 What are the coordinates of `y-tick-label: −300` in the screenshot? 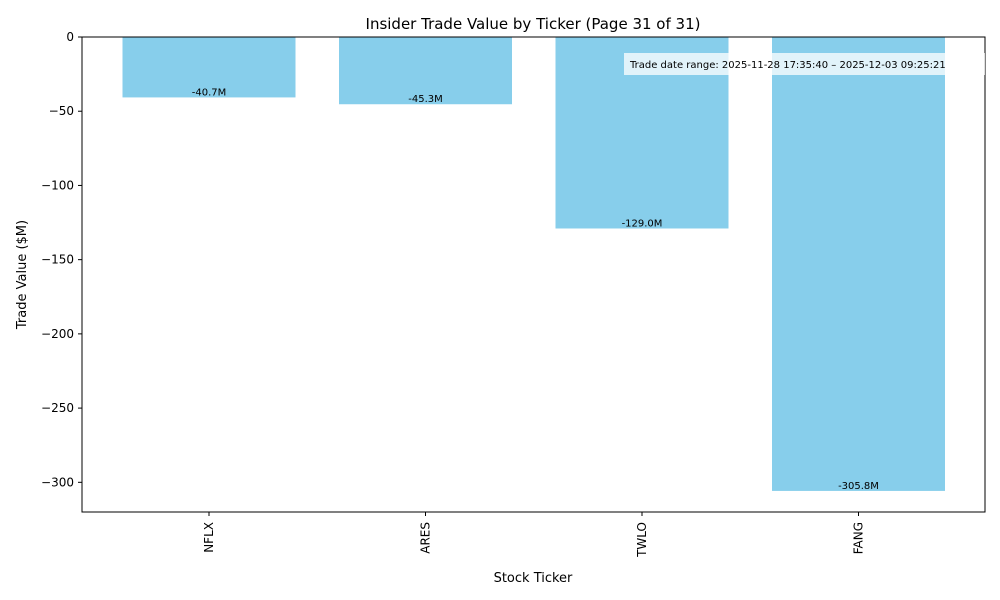 It's located at (57, 482).